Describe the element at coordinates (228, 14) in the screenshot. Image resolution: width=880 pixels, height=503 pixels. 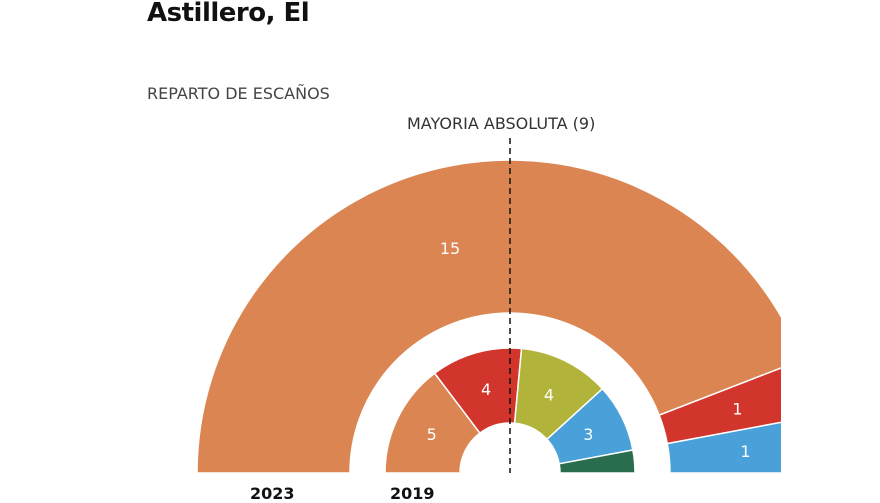
I see `page-title: Astillero, El` at that location.